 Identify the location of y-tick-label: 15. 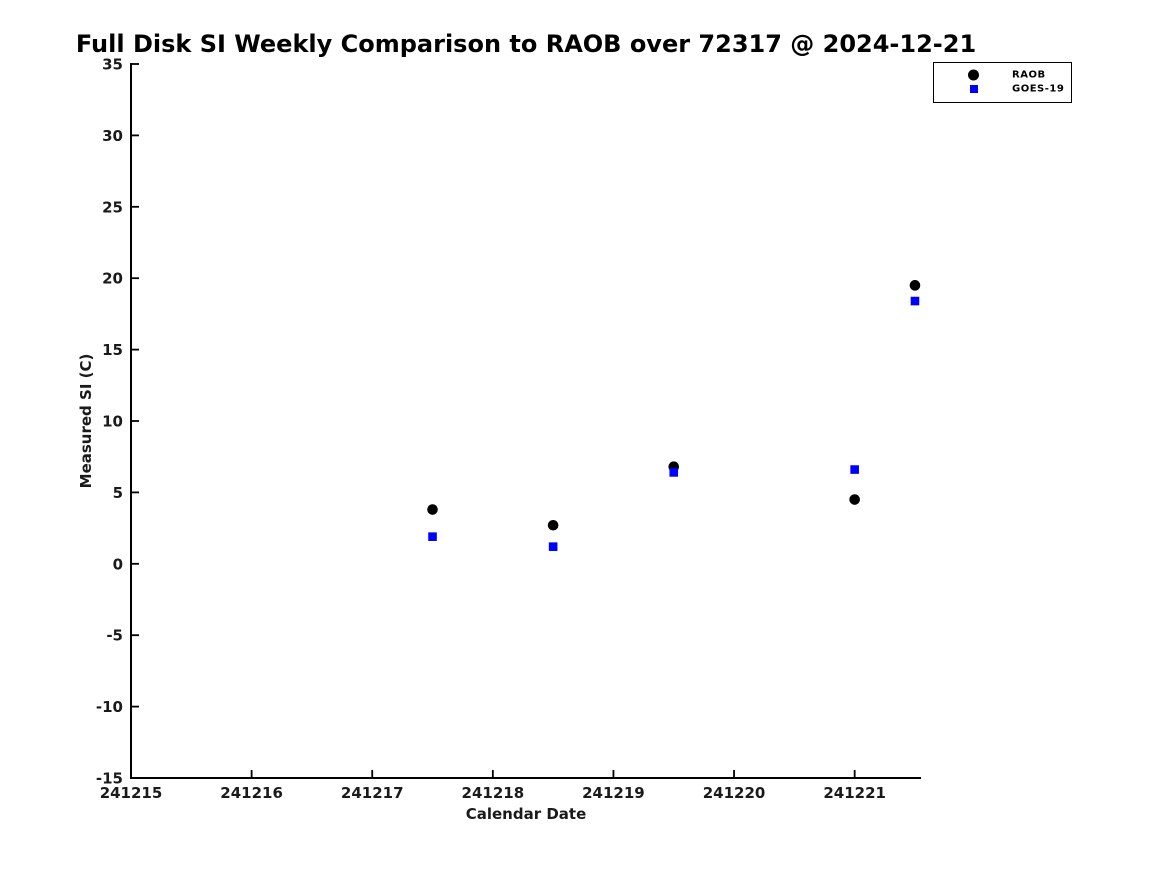
(112, 350).